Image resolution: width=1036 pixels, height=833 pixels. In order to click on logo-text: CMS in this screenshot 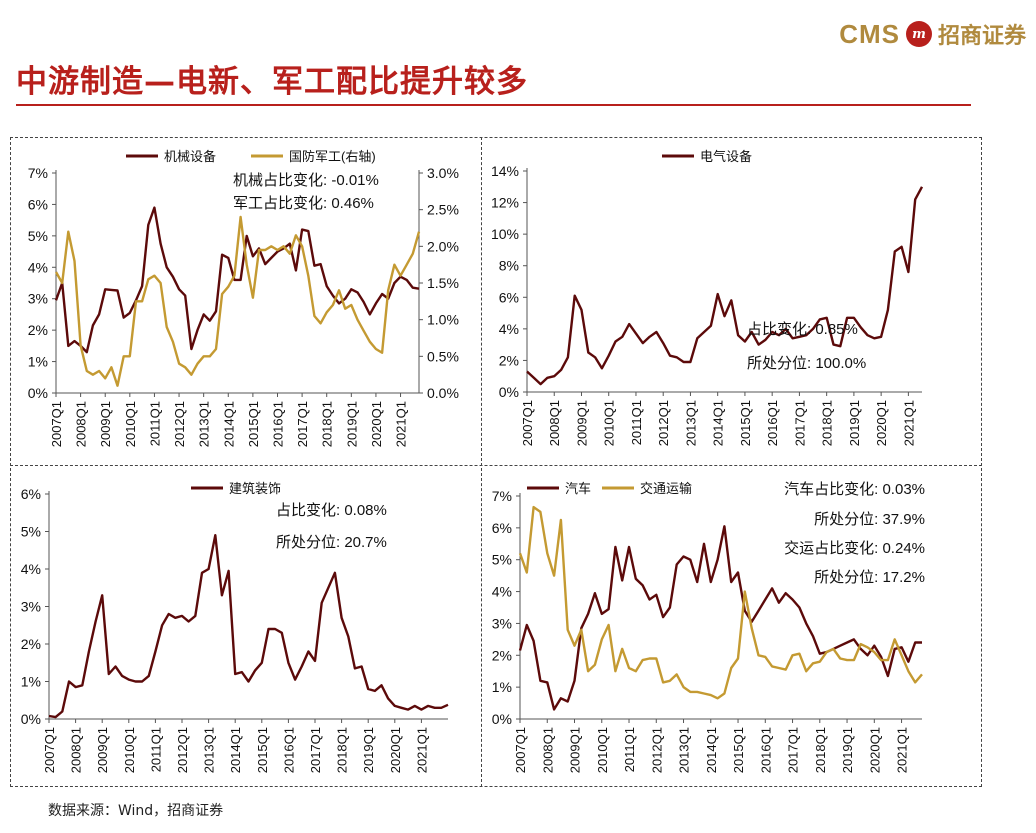, I will do `click(869, 33)`.